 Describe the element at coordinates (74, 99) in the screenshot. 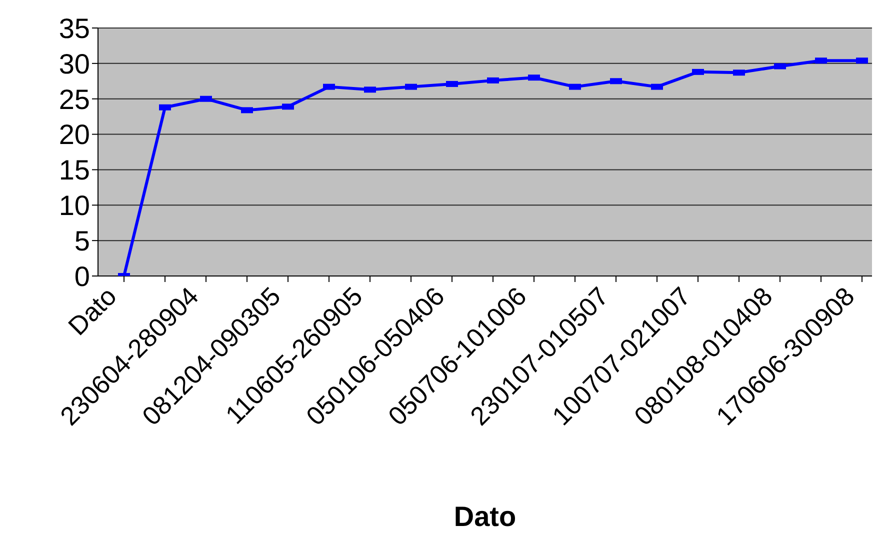

I see `y-tick-label: 25` at that location.